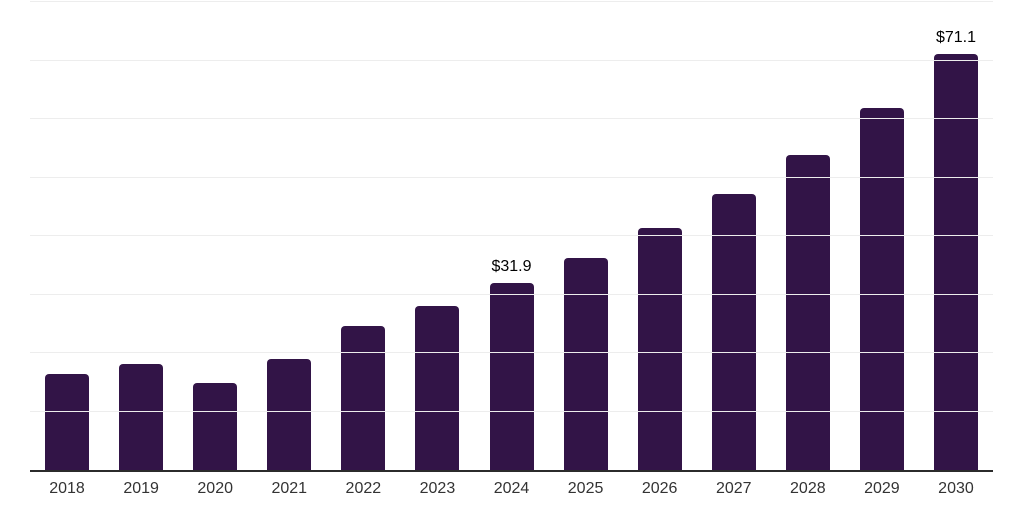 The width and height of the screenshot is (1024, 512). What do you see at coordinates (67, 422) in the screenshot?
I see `bar-2018` at bounding box center [67, 422].